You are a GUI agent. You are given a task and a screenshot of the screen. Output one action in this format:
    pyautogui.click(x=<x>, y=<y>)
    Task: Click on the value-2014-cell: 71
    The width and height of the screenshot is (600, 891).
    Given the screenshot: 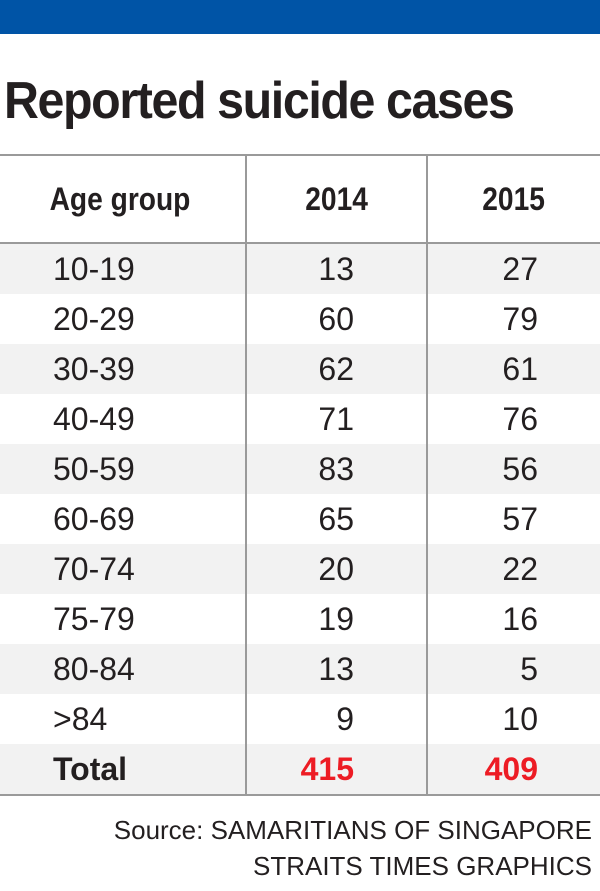 What is the action you would take?
    pyautogui.click(x=336, y=419)
    